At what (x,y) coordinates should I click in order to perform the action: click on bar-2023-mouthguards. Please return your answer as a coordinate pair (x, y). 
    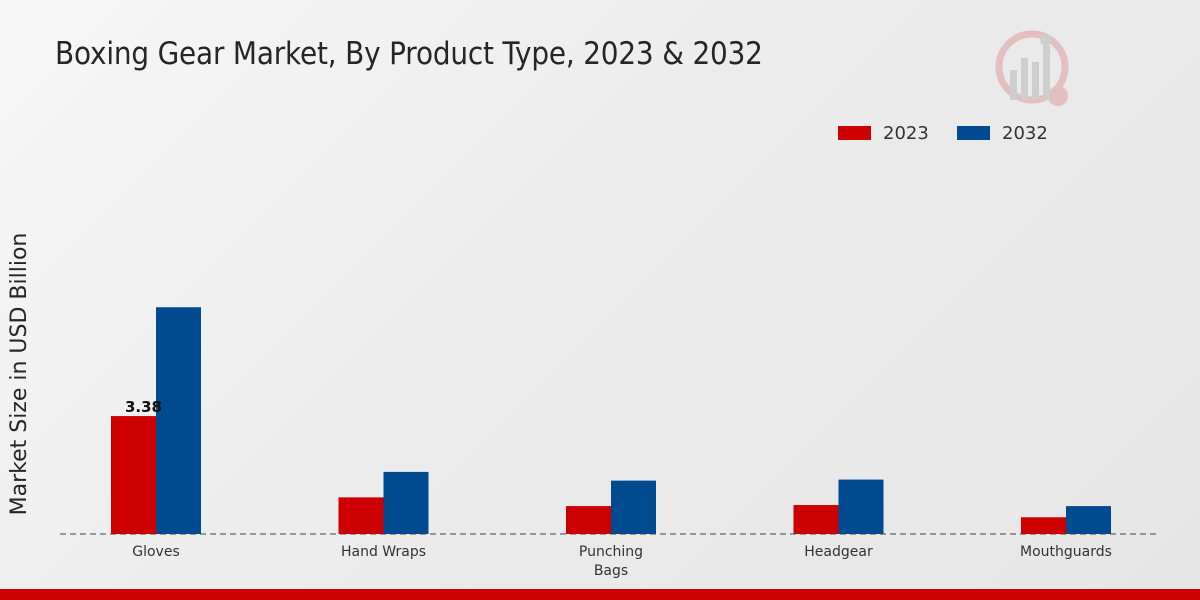
    Looking at the image, I should click on (1043, 525).